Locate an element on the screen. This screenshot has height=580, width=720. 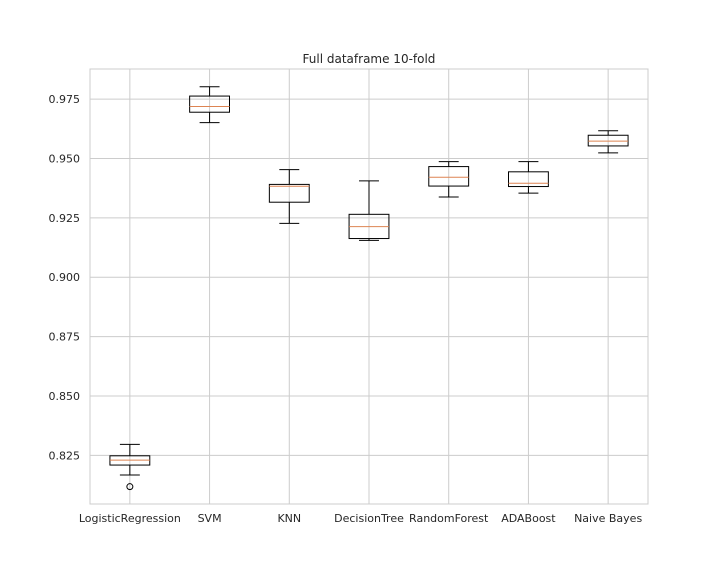
y-tick-label: 0.950 is located at coordinates (65, 159).